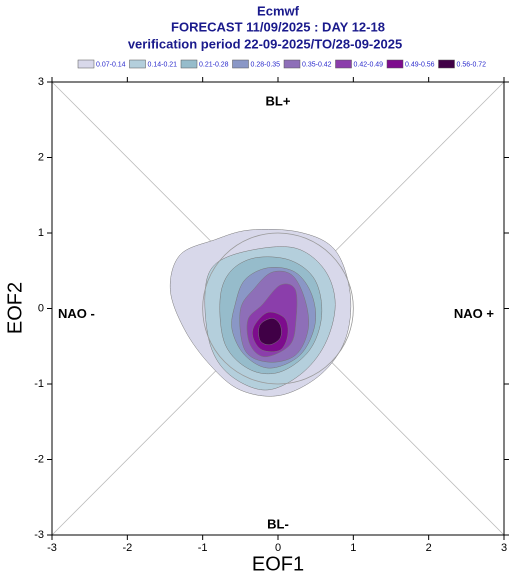 This screenshot has height=578, width=516. What do you see at coordinates (429, 548) in the screenshot?
I see `x-tick-label: 2` at bounding box center [429, 548].